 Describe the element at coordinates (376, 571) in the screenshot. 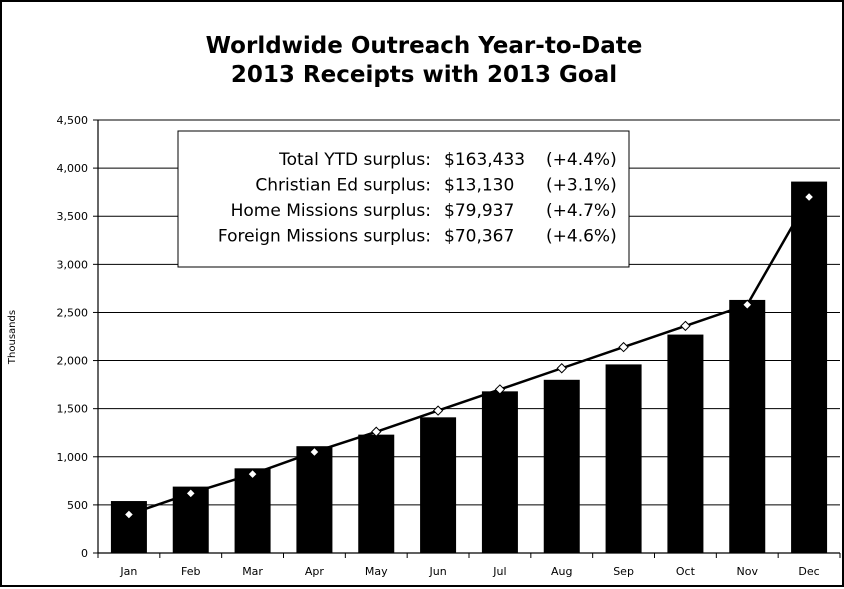

I see `x-tick-label: May` at that location.